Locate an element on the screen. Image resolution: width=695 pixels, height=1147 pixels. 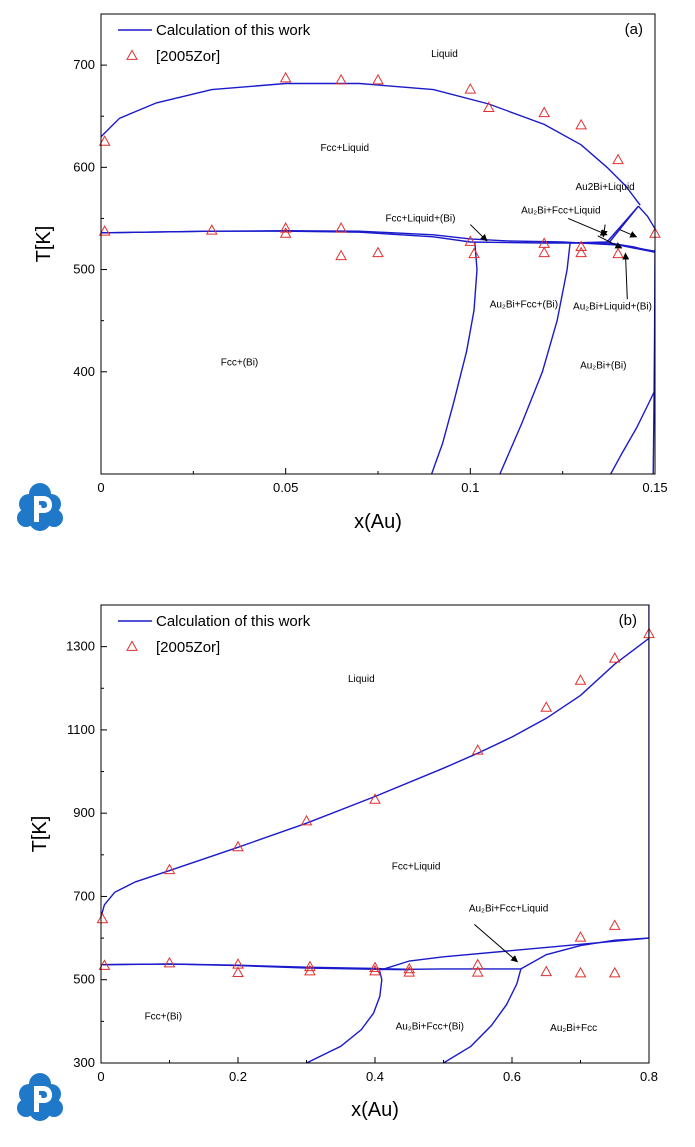
phase-region-label: Au₂Bi+Liquid+(Bi) is located at coordinates (612, 306).